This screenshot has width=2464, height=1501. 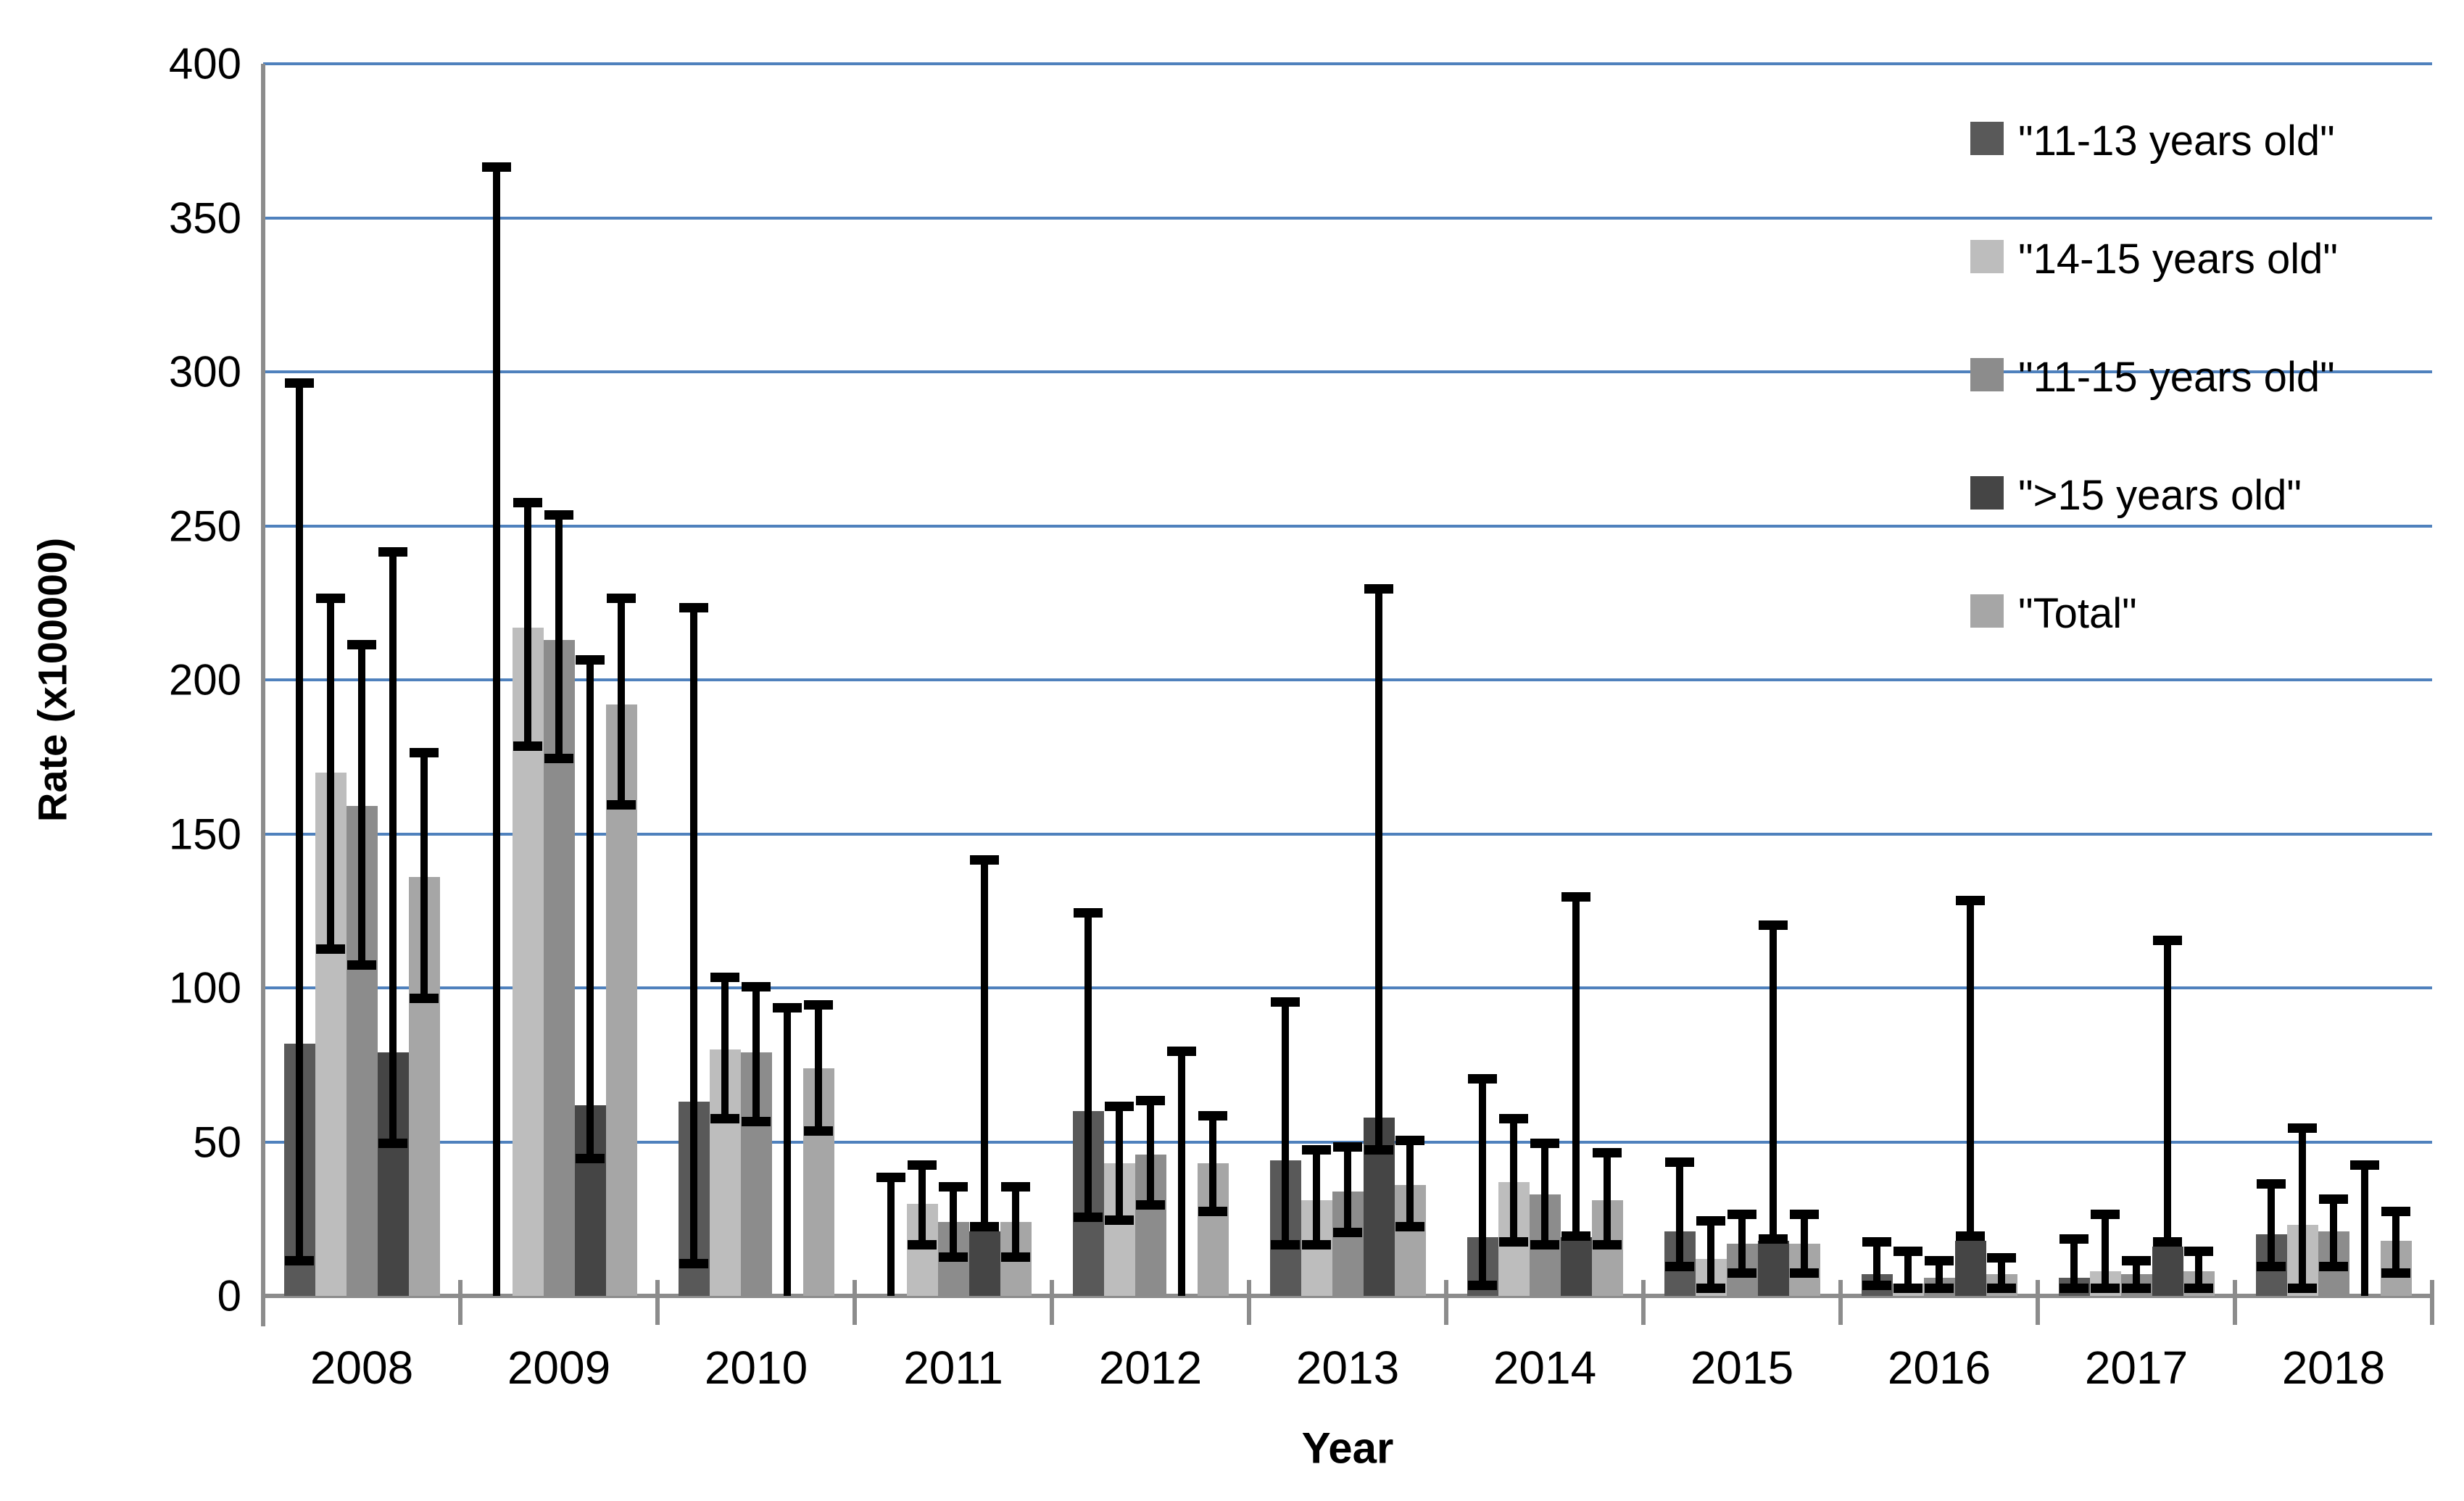 What do you see at coordinates (425, 999) in the screenshot?
I see `error-cap-bottom-2008-total` at bounding box center [425, 999].